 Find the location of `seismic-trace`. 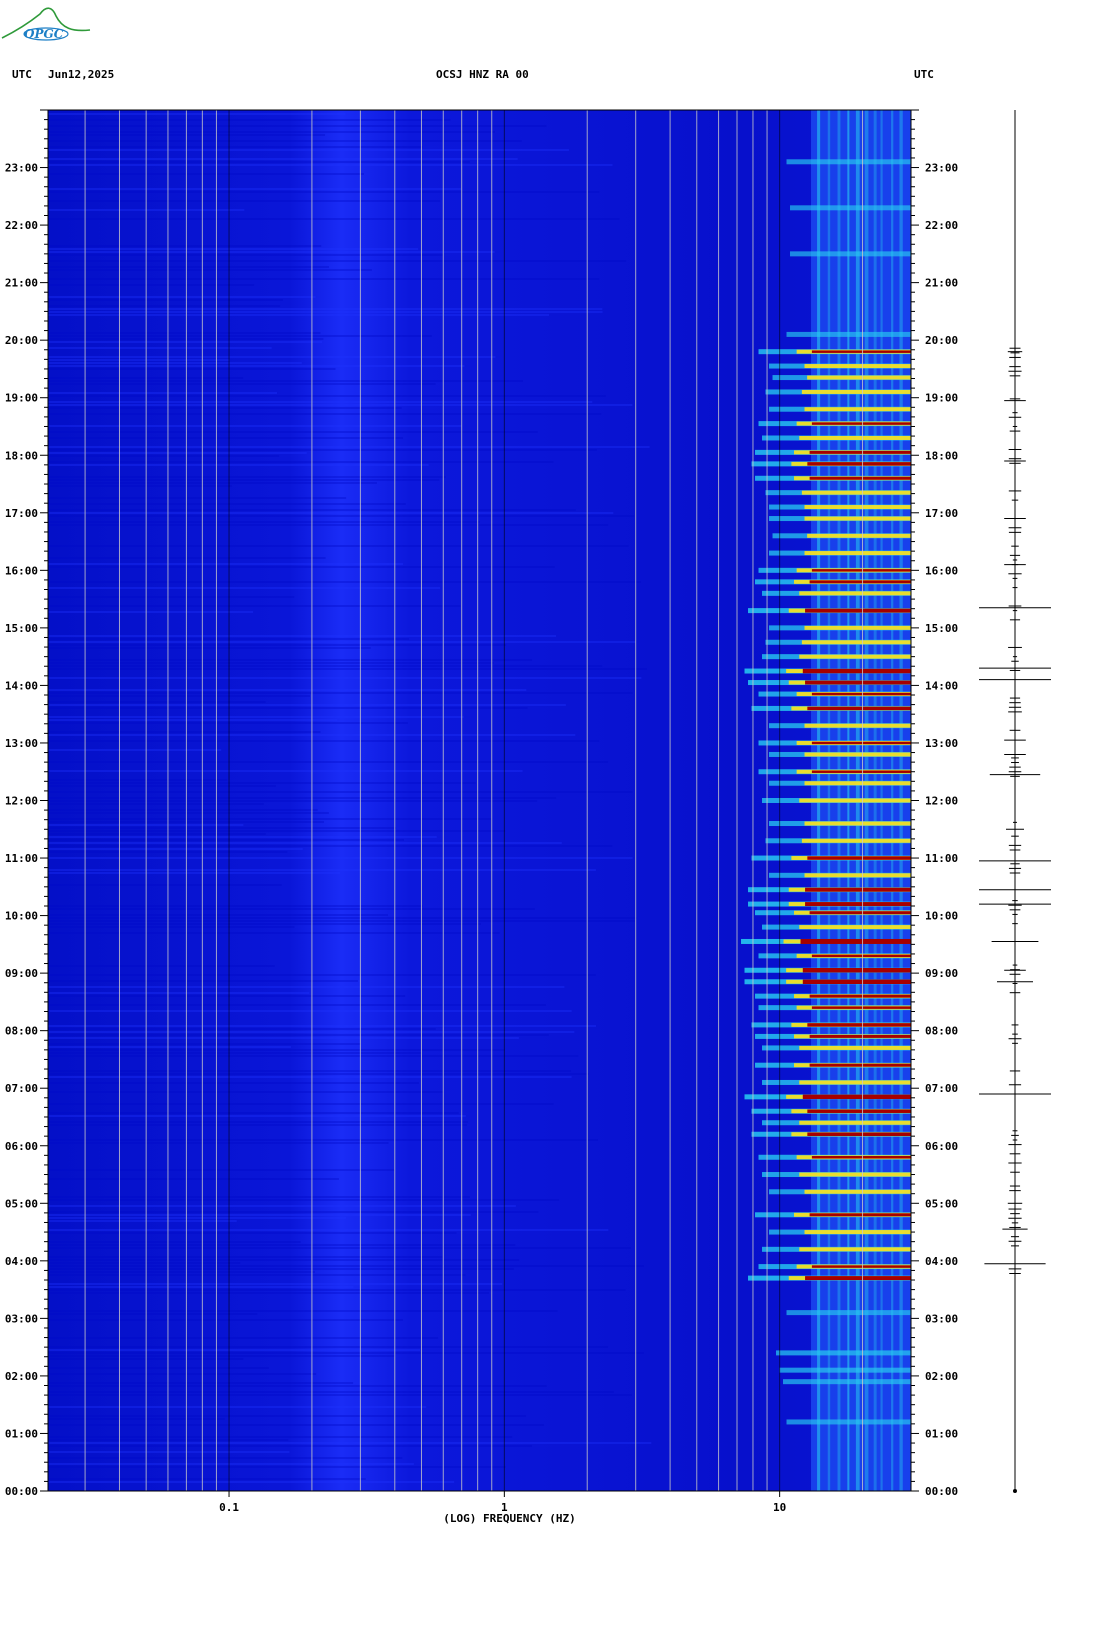

seismic-trace is located at coordinates (1015, 801).